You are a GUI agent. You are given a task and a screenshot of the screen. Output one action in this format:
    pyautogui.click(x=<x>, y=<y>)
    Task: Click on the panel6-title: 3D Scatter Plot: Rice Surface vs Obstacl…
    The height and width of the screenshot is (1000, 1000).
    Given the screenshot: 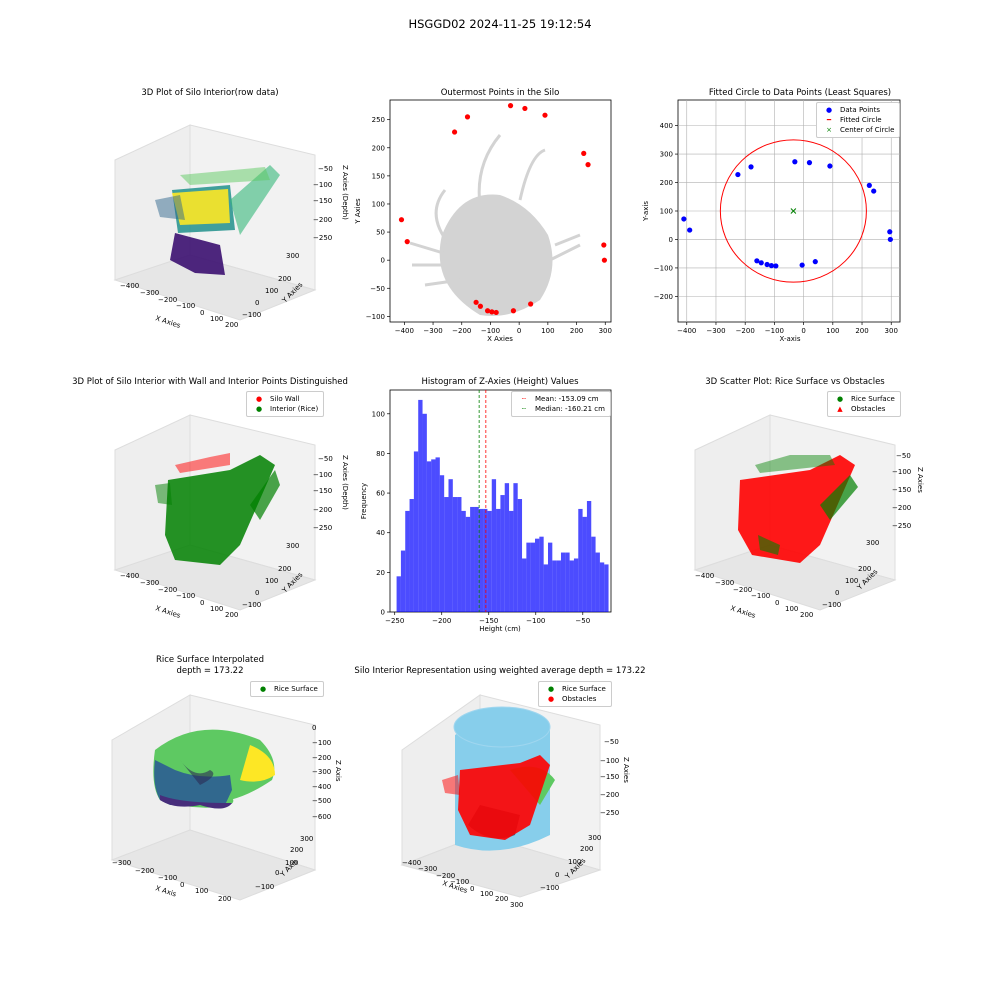 What is the action you would take?
    pyautogui.click(x=795, y=382)
    